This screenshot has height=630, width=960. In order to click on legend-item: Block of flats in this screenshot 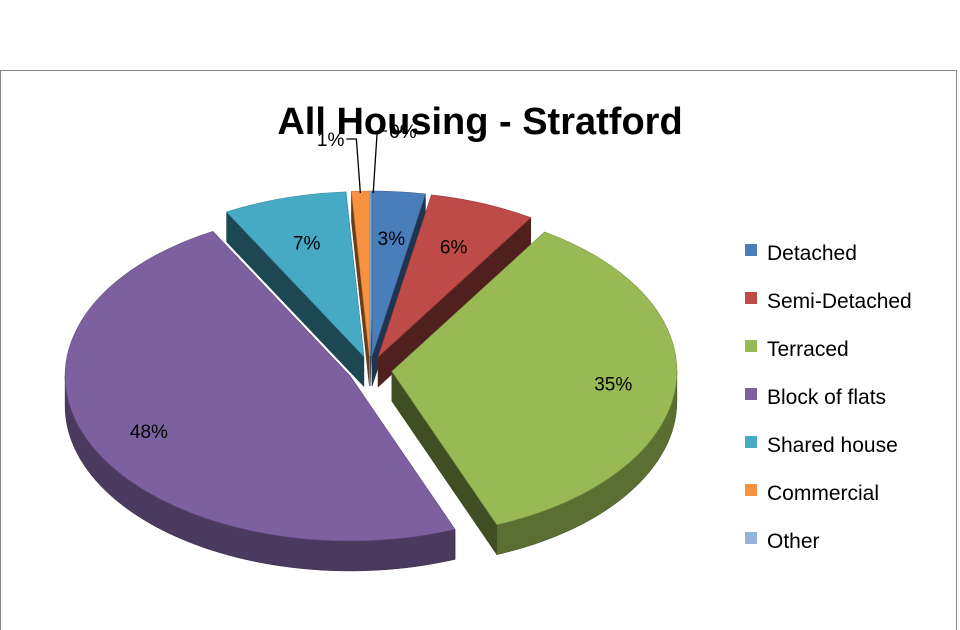, I will do `click(815, 397)`.